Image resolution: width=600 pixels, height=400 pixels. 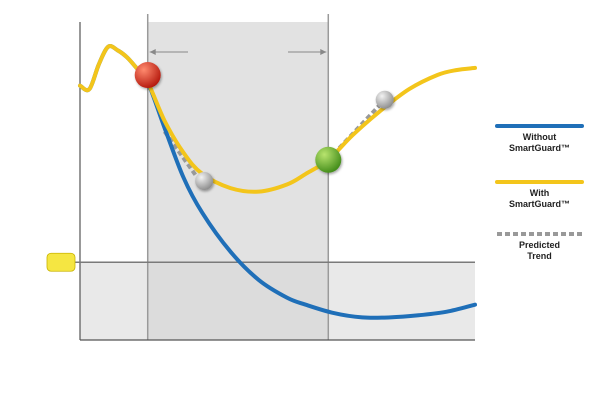 I want to click on legend-label-0: Without SmartGuard™, so click(x=539, y=142).